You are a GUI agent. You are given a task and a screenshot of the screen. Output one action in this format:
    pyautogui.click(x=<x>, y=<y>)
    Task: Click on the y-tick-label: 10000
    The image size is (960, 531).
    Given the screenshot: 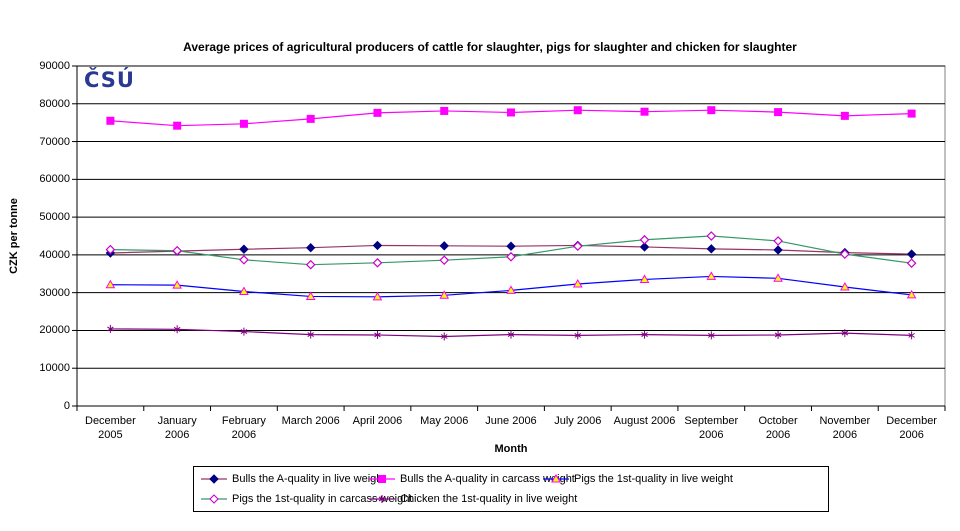 What is the action you would take?
    pyautogui.click(x=54, y=368)
    